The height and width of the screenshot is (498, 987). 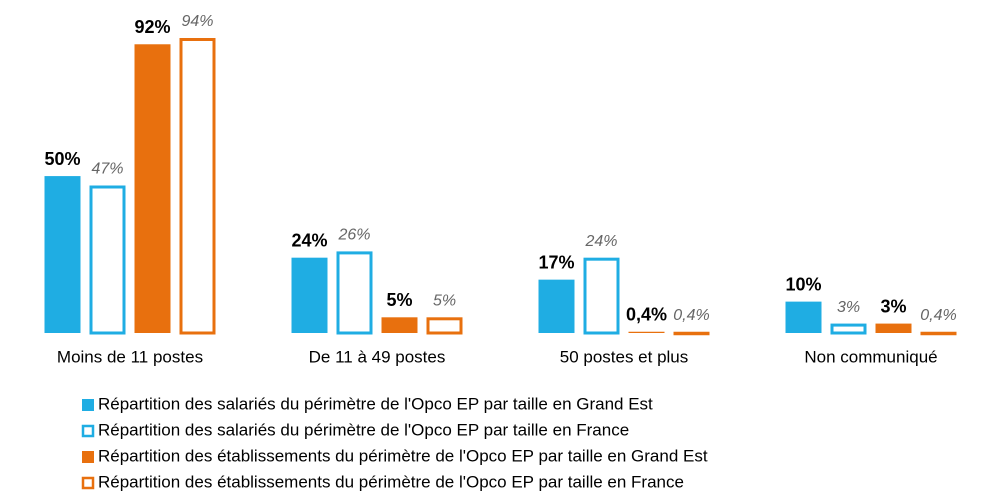 I want to click on data-label: 94%, so click(x=197, y=21).